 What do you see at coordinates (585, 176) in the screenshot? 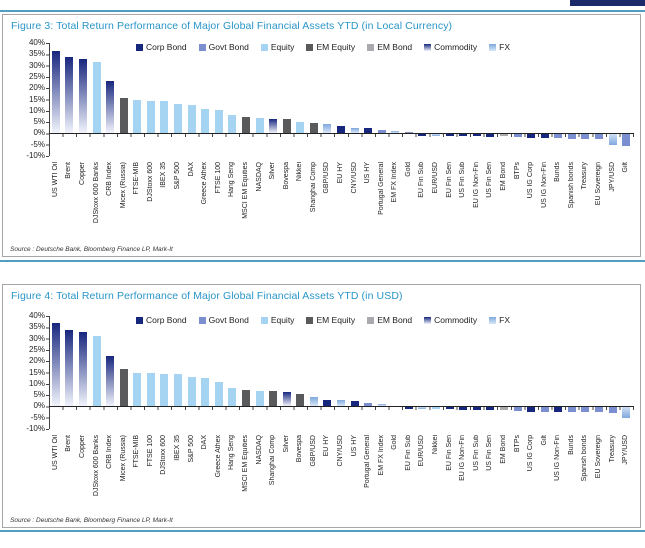
I see `x-axis-label: Treasury` at bounding box center [585, 176].